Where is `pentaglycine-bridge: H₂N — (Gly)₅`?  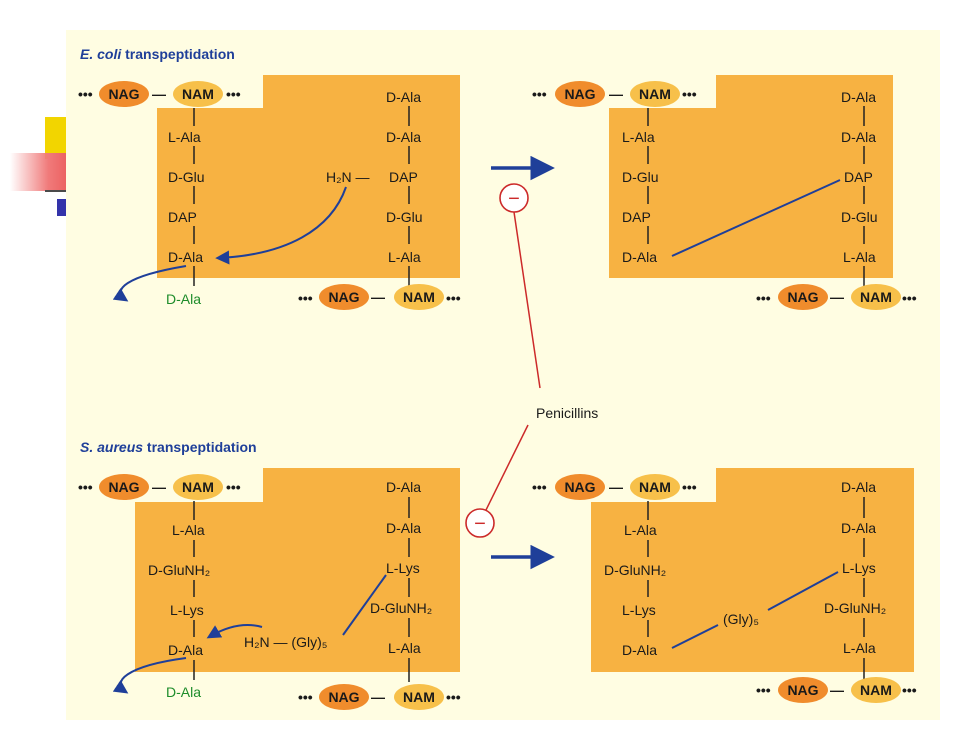 pentaglycine-bridge: H₂N — (Gly)₅ is located at coordinates (285, 642).